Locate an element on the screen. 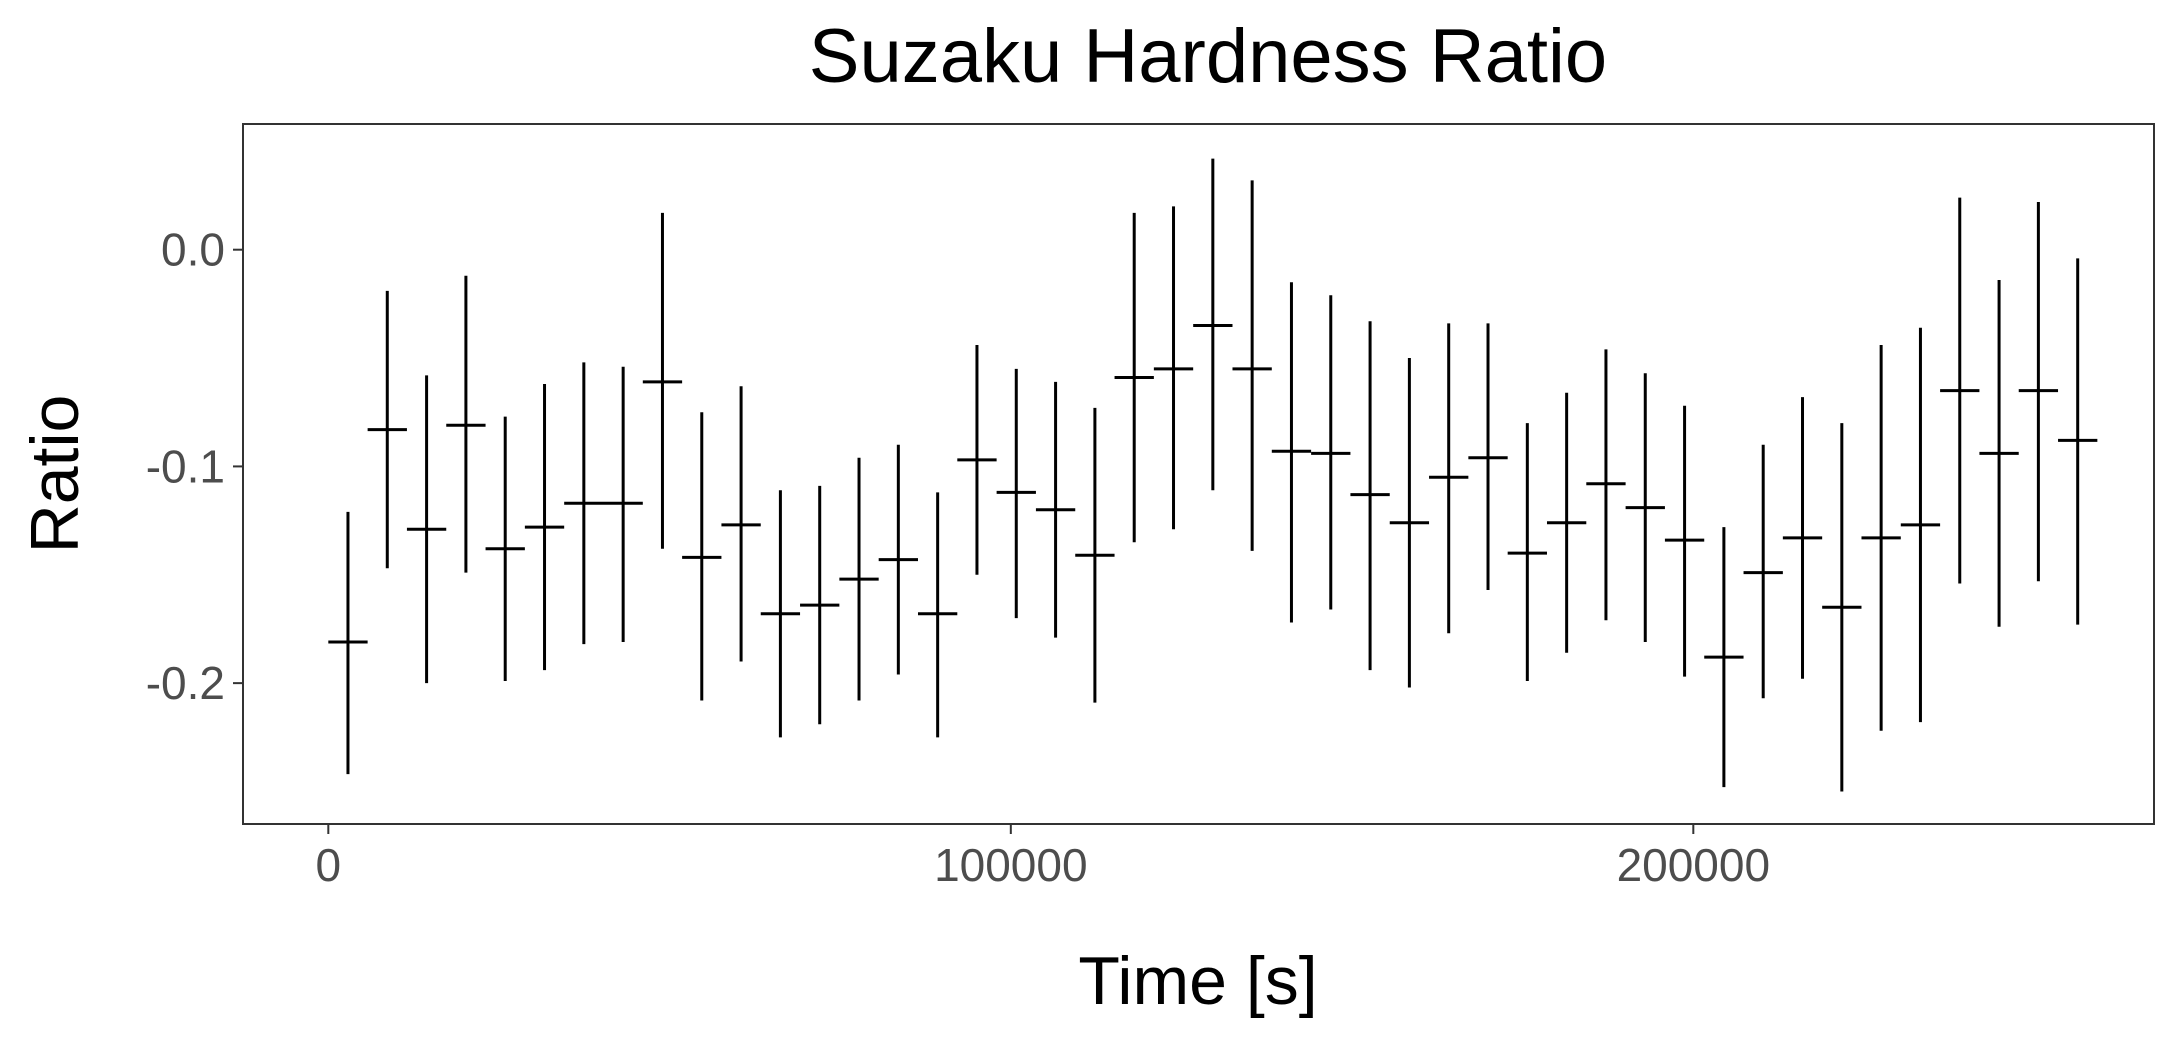 This screenshot has width=2172, height=1038. x-axis: 0 100000 200000 is located at coordinates (1043, 857).